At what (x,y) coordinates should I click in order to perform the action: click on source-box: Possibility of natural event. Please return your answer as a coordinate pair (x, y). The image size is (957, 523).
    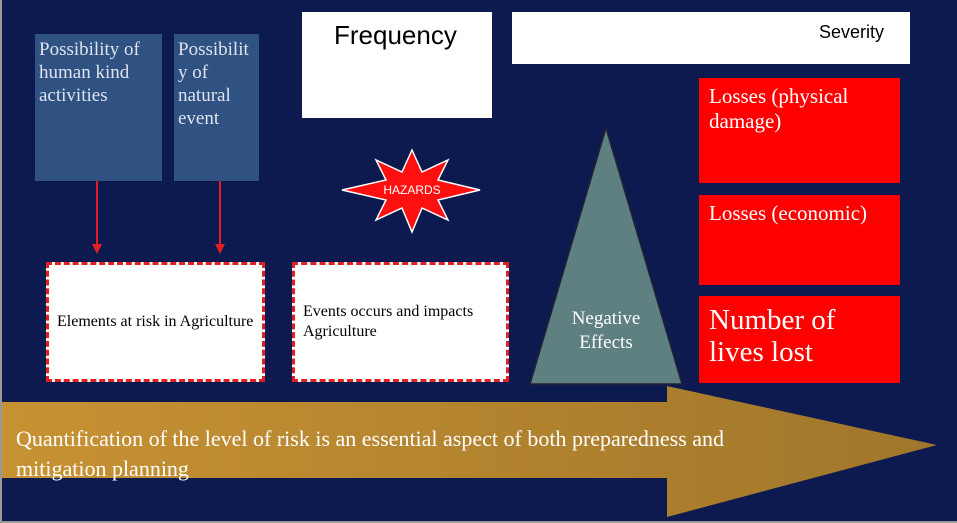
    Looking at the image, I should click on (216, 107).